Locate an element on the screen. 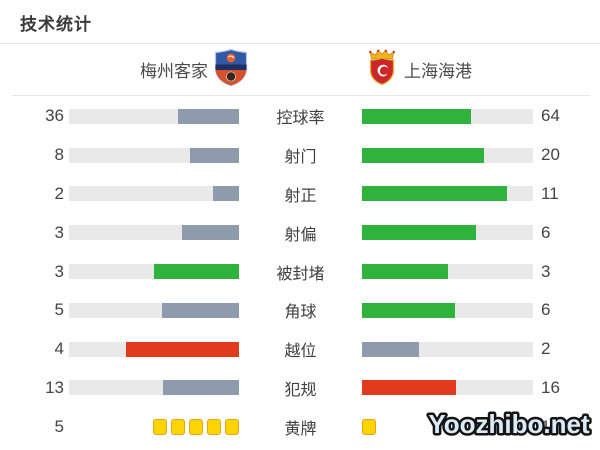  stat-row: 3 被封堵 3 is located at coordinates (300, 271).